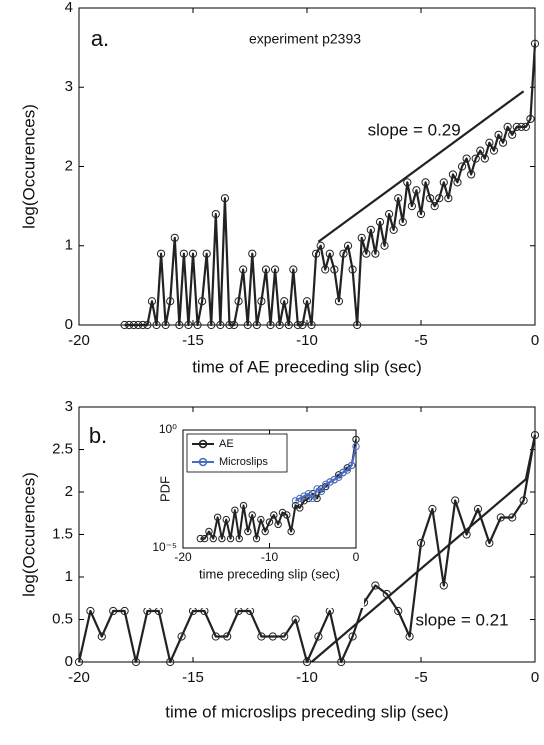 This screenshot has height=745, width=544. What do you see at coordinates (98, 435) in the screenshot?
I see `panel-label: b.` at bounding box center [98, 435].